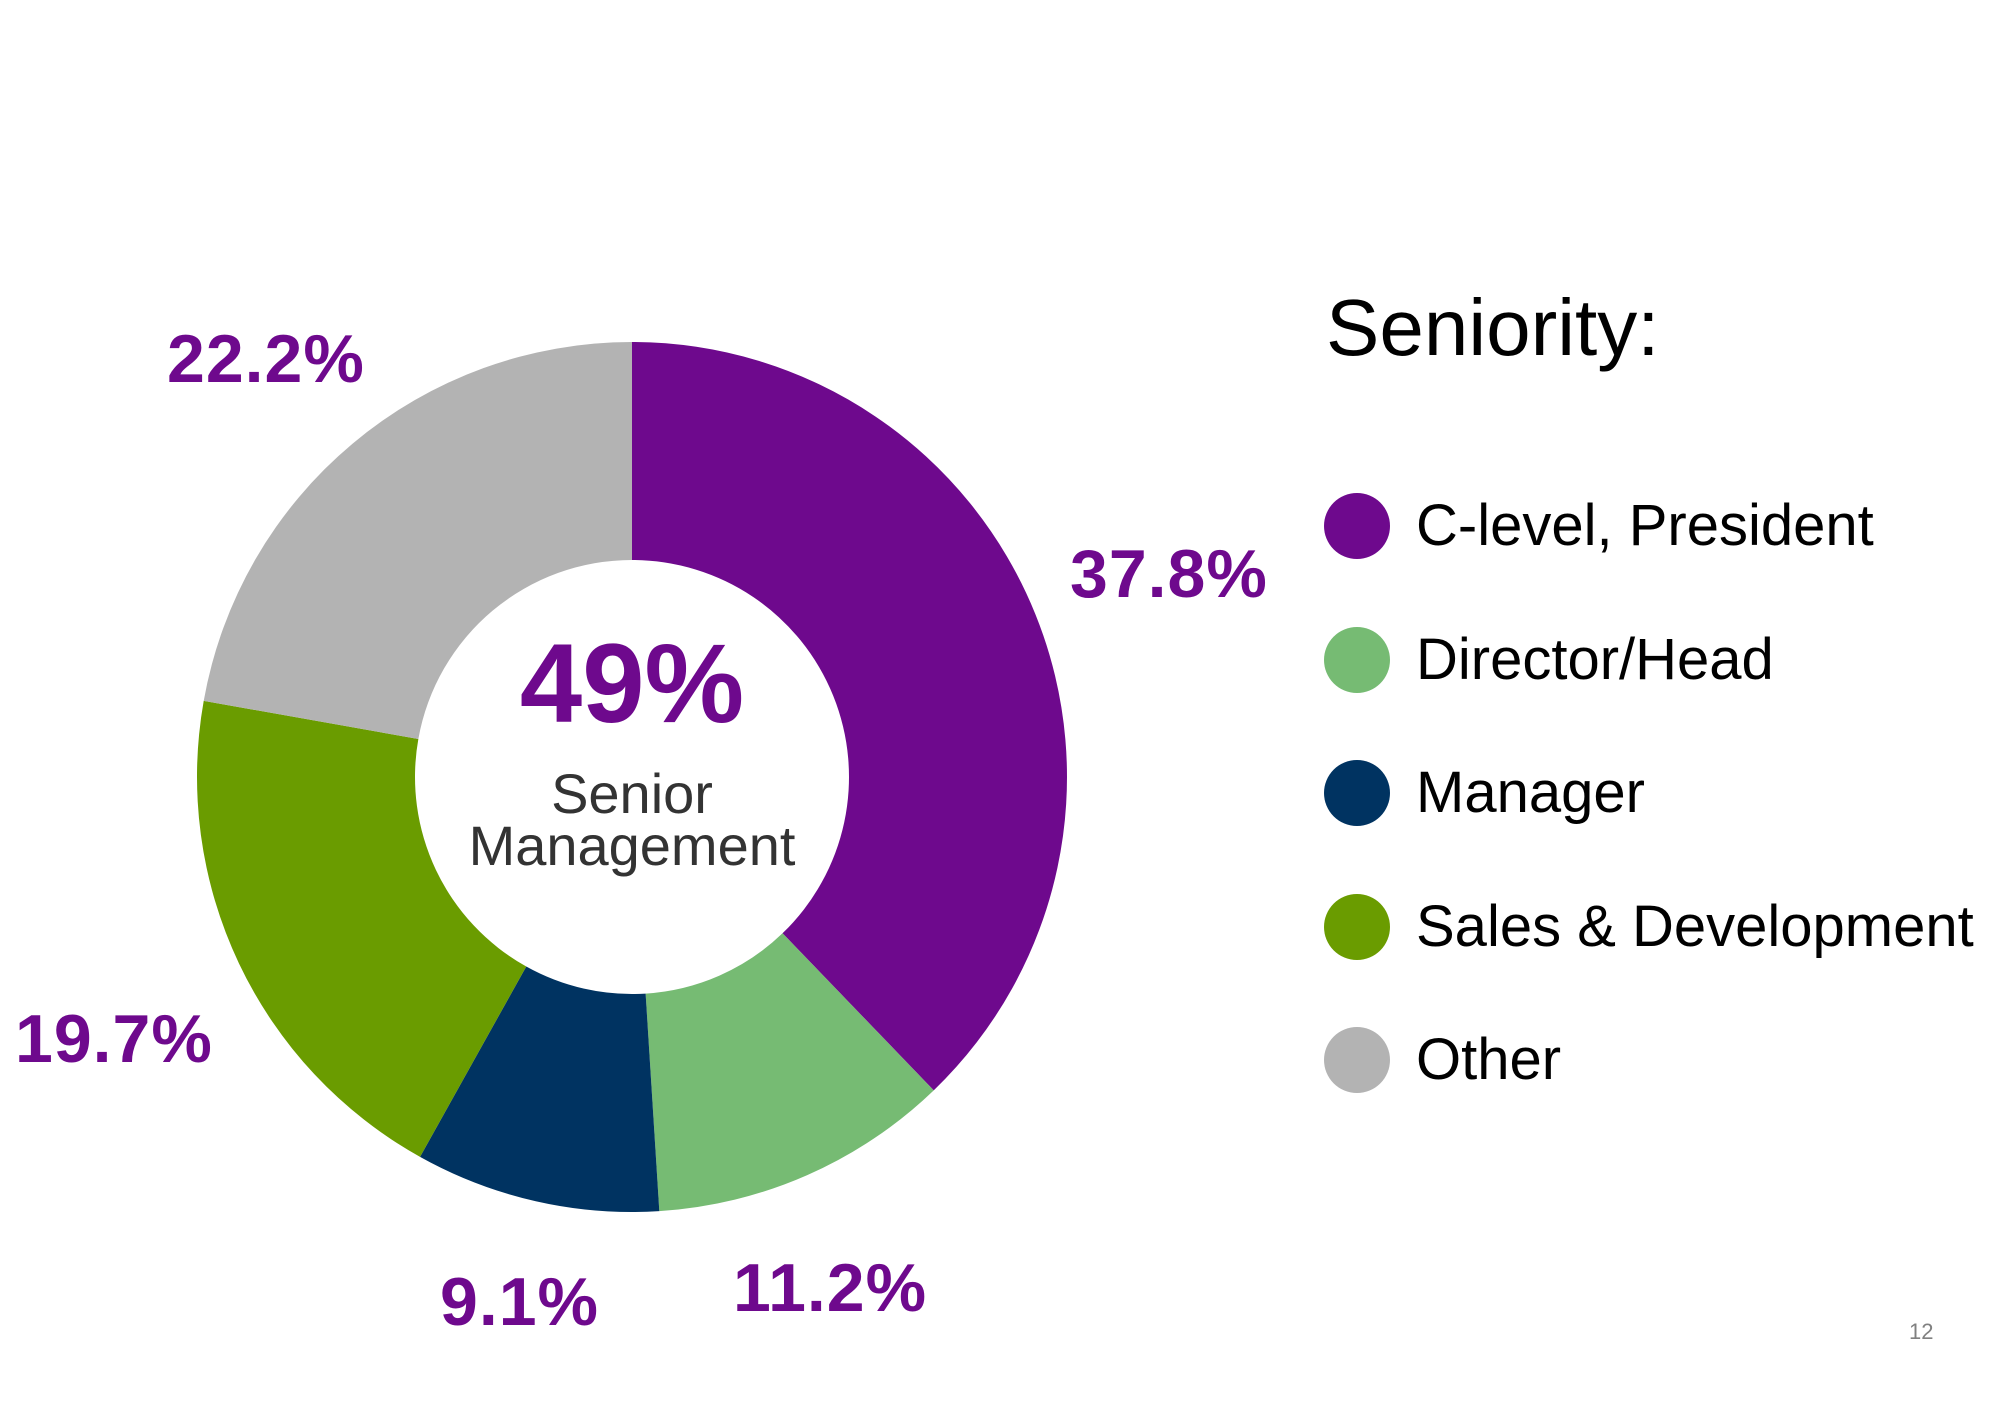 The height and width of the screenshot is (1414, 2000). Describe the element at coordinates (114, 1039) in the screenshot. I see `slice-label-sales-development: 19.7%` at that location.